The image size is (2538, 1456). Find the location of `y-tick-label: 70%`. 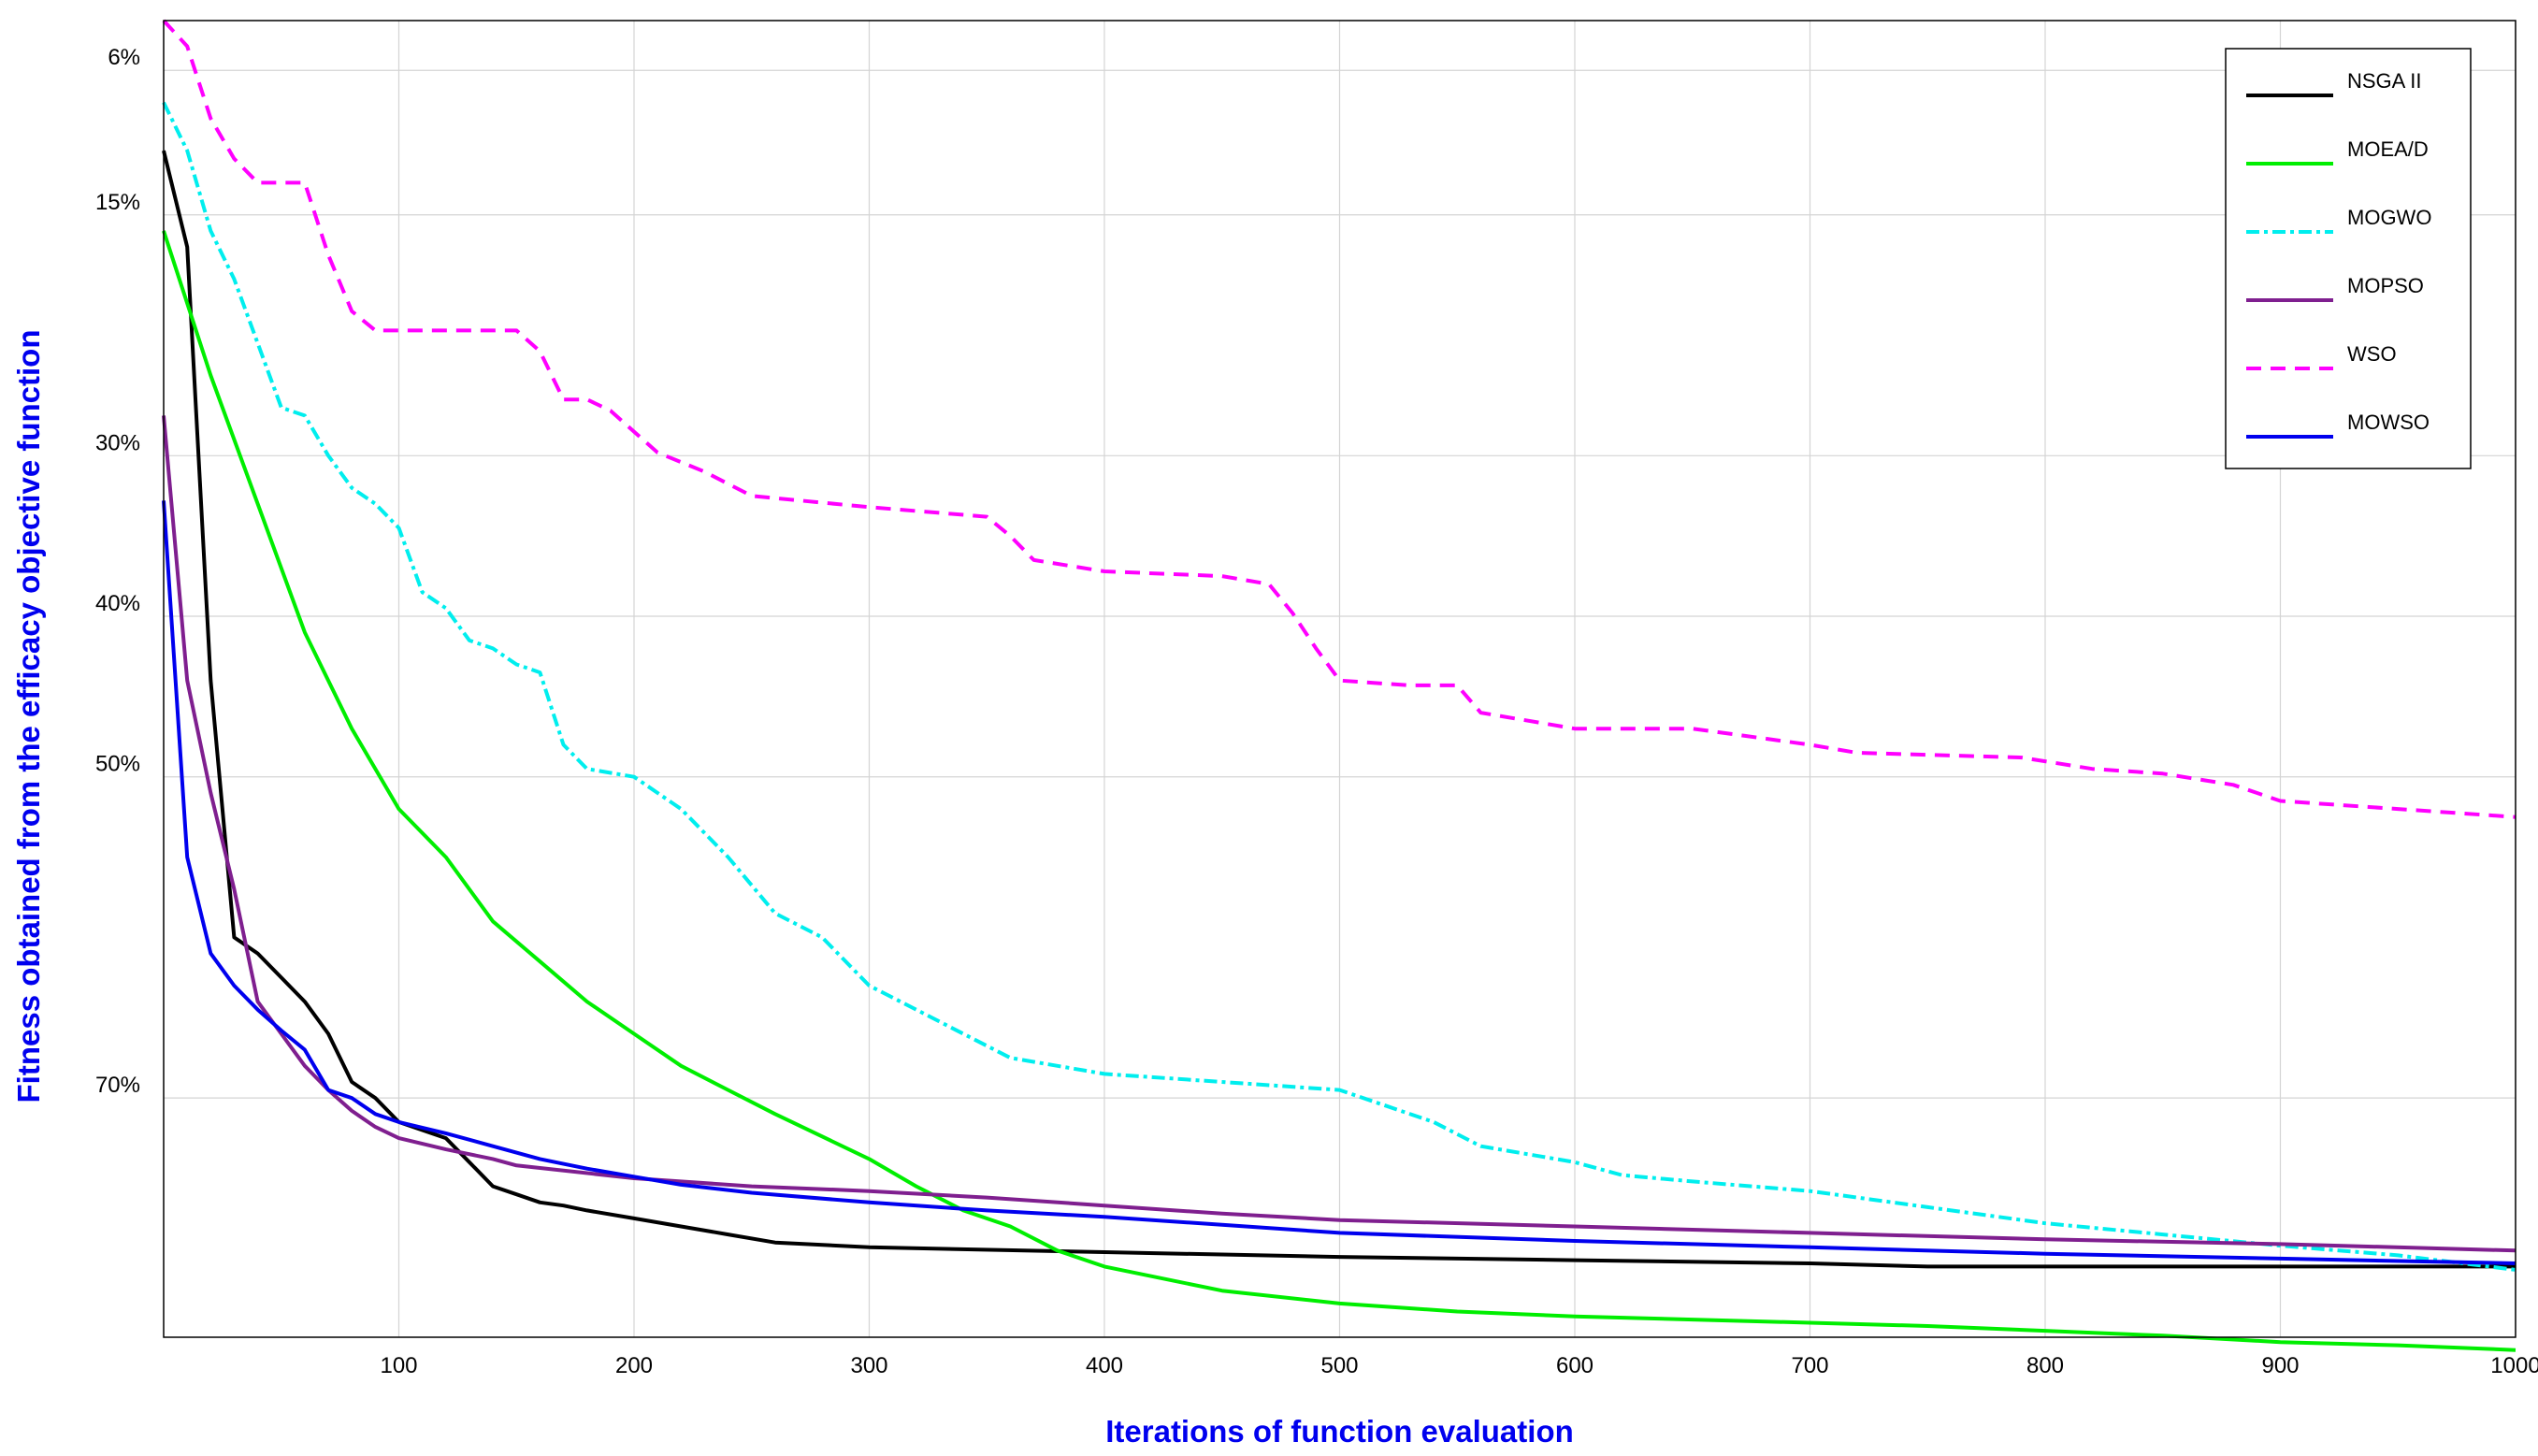

y-tick-label: 70% is located at coordinates (118, 1085).